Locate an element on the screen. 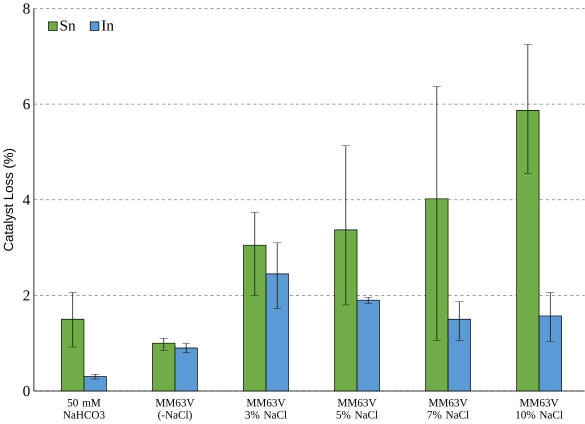  x-tick-label: MM63V 10% NaCl is located at coordinates (539, 408).